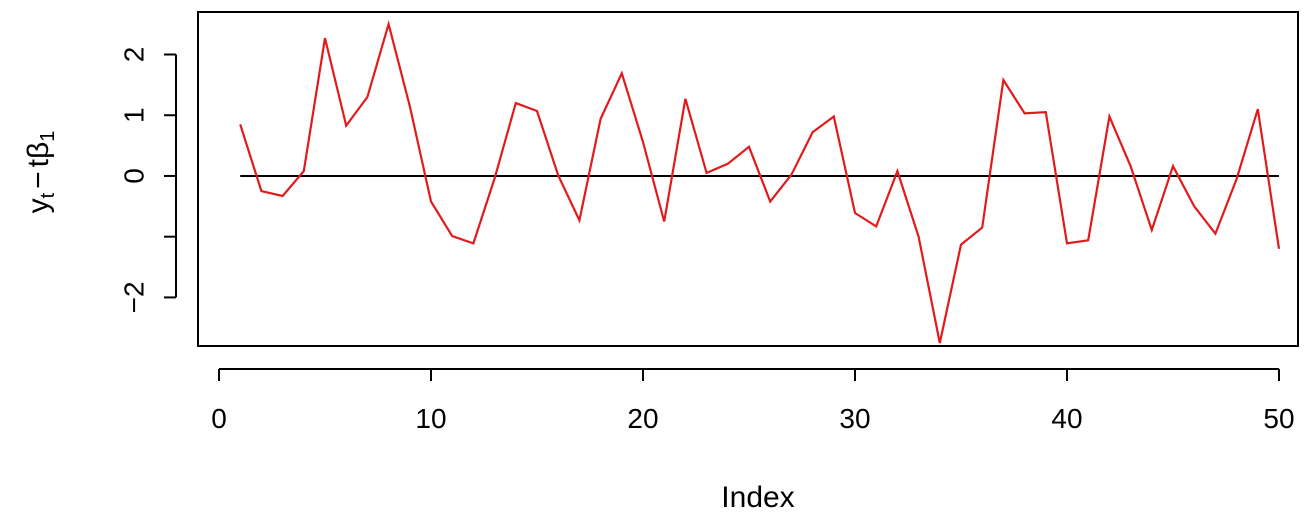  What do you see at coordinates (48, 195) in the screenshot?
I see `y-label-prefix-subscript: t` at bounding box center [48, 195].